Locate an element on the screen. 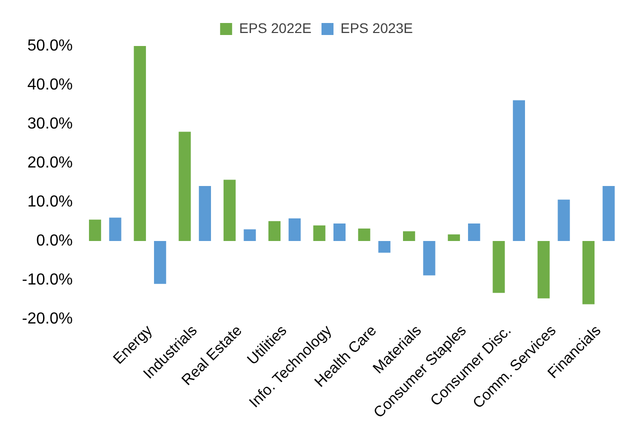 This screenshot has height=437, width=641. y-tick-label: 30.0% is located at coordinates (50, 123).